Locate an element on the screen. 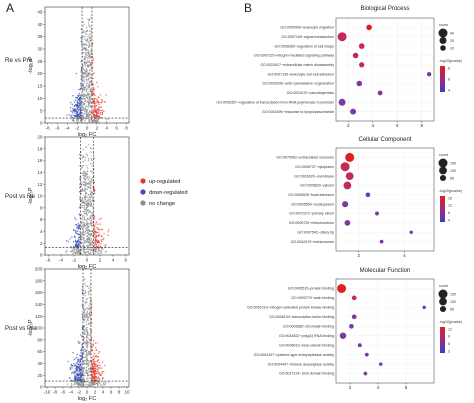 The width and height of the screenshot is (474, 403). go-term-label: GO:0005654~nucleoplasm is located at coordinates (312, 204).